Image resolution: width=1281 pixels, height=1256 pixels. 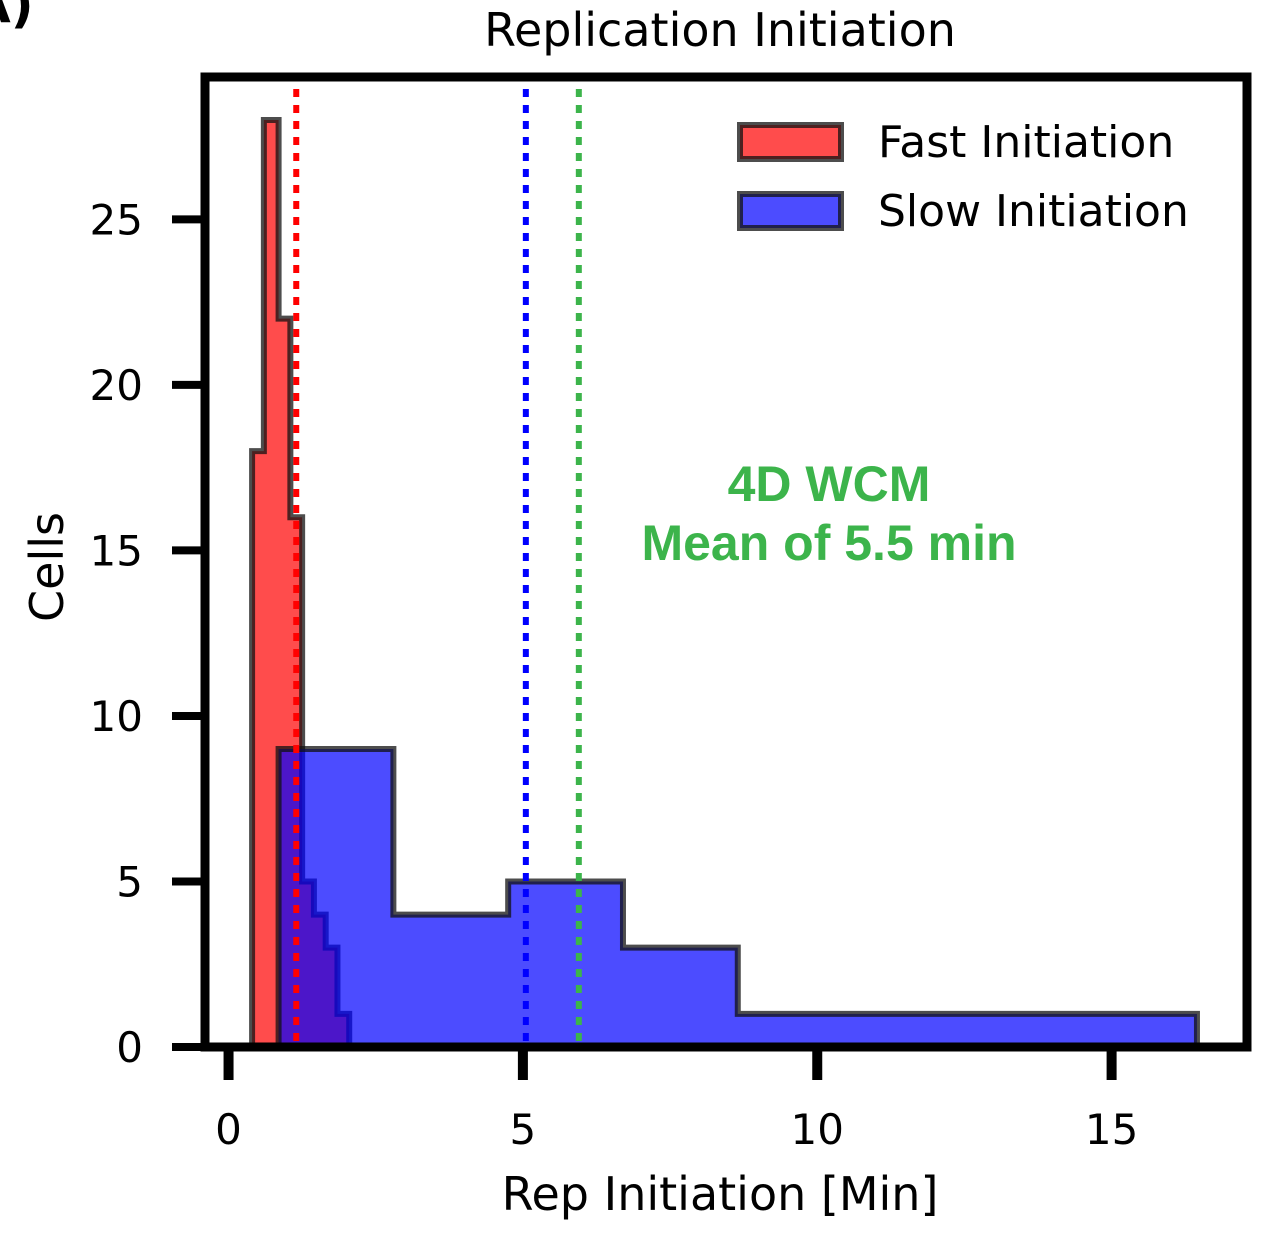 What do you see at coordinates (817, 1129) in the screenshot?
I see `x-tick-label: 10` at bounding box center [817, 1129].